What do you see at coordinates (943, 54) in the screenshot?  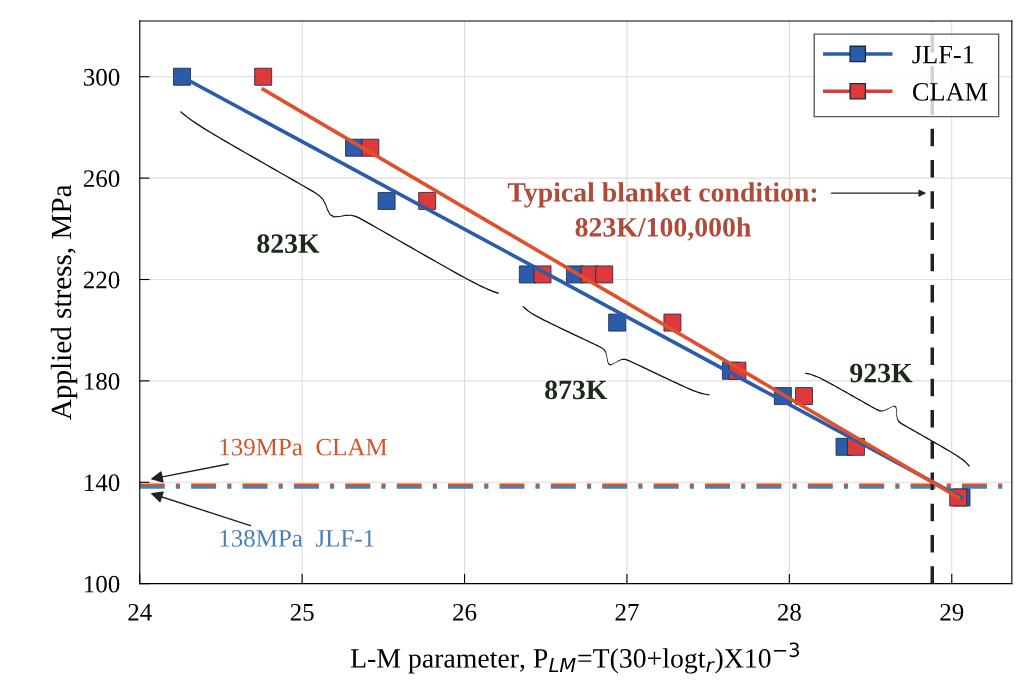 I see `legend-label: JLF-1` at bounding box center [943, 54].